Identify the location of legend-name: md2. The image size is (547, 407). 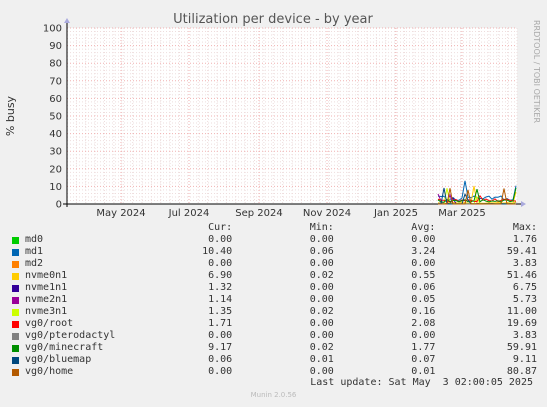
(34, 263).